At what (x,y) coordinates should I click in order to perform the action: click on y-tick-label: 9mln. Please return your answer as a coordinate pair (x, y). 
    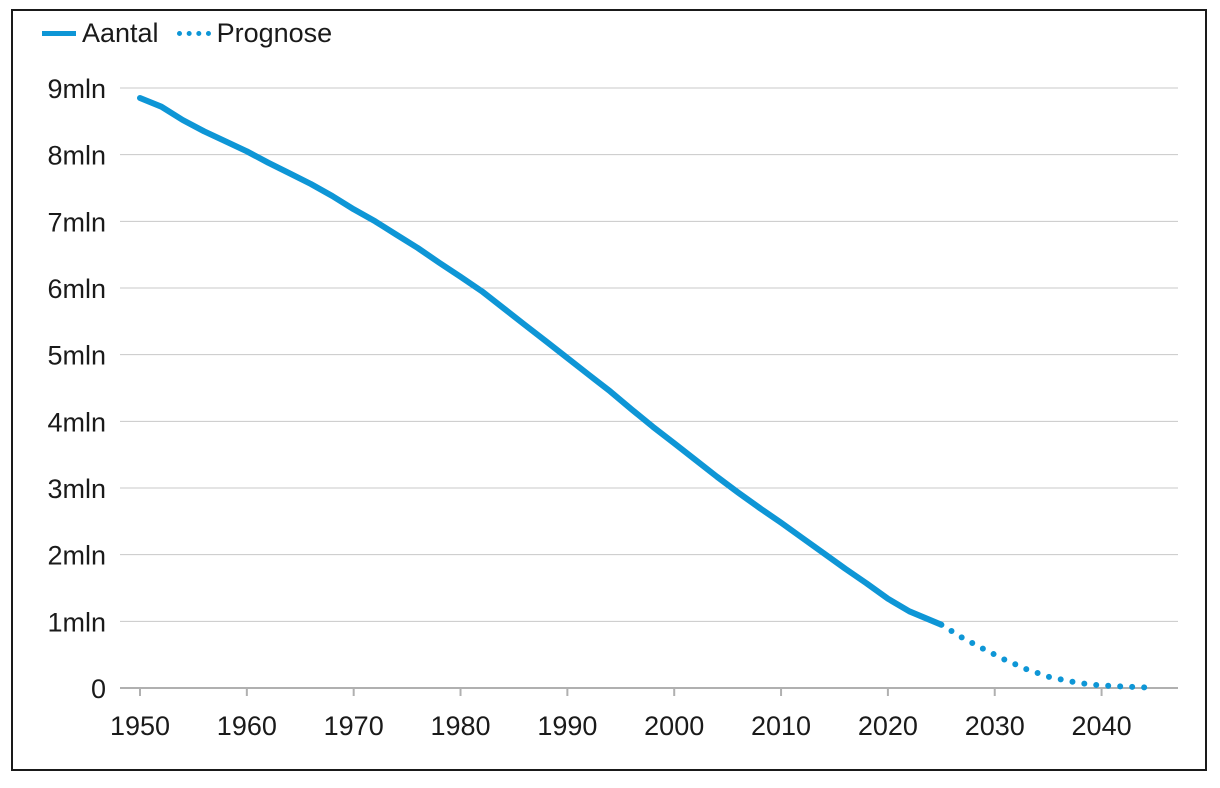
    Looking at the image, I should click on (76, 89).